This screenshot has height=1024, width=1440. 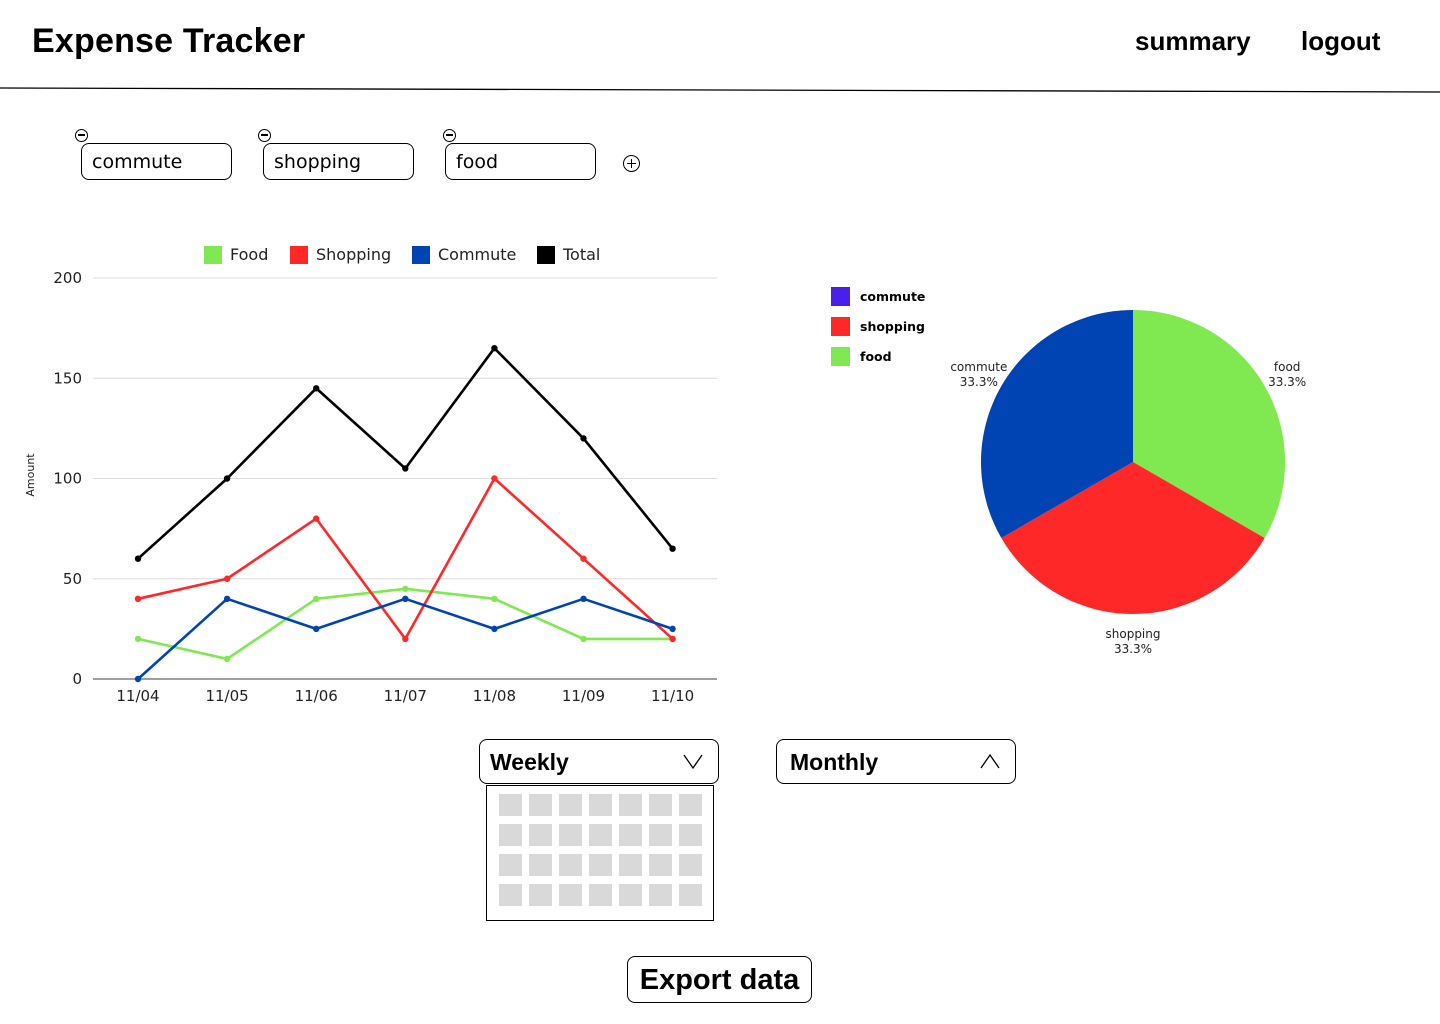 I want to click on weekly-calendar-picker, so click(x=600, y=853).